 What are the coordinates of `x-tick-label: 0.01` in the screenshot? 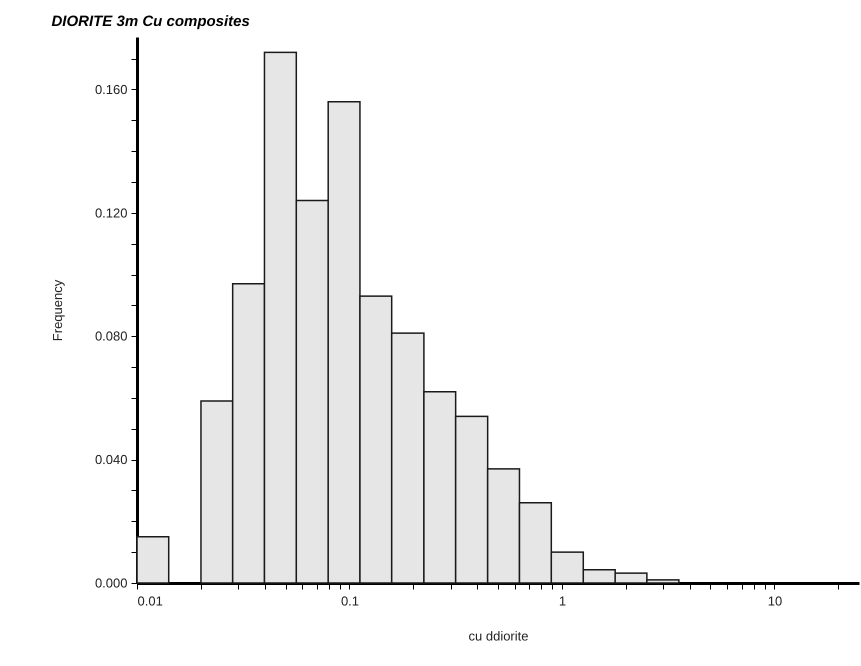 It's located at (150, 601).